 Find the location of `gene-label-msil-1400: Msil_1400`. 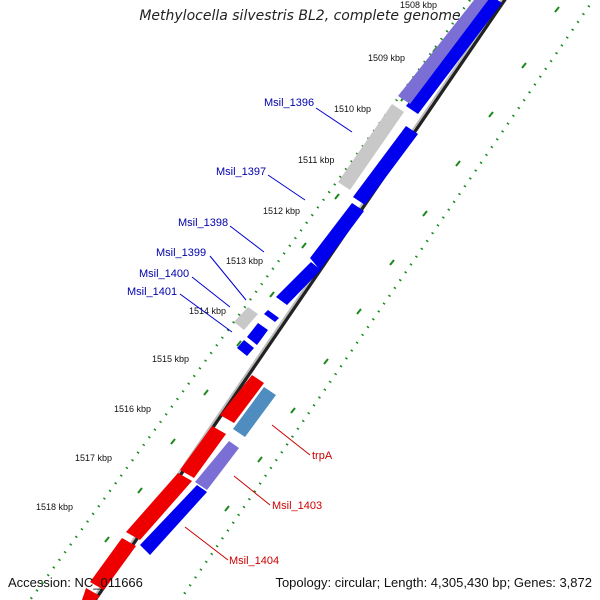

gene-label-msil-1400: Msil_1400 is located at coordinates (164, 274).